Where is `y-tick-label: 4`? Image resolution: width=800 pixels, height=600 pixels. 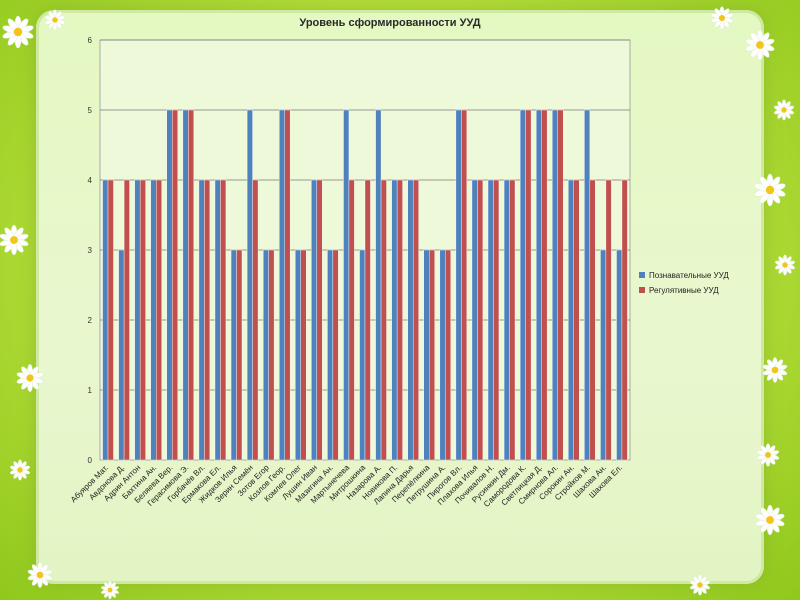 y-tick-label: 4 is located at coordinates (90, 180).